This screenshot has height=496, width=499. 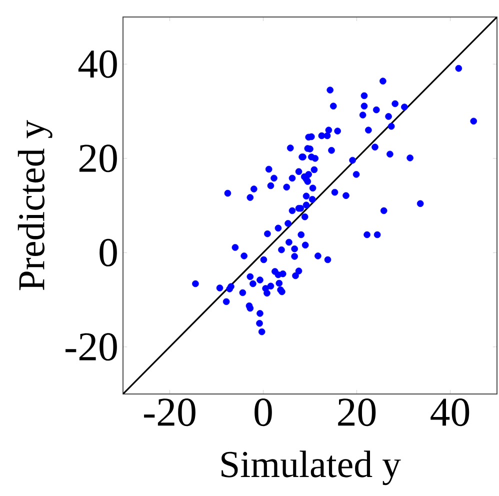 I want to click on y-axis-title: Predicted y, so click(x=35, y=205).